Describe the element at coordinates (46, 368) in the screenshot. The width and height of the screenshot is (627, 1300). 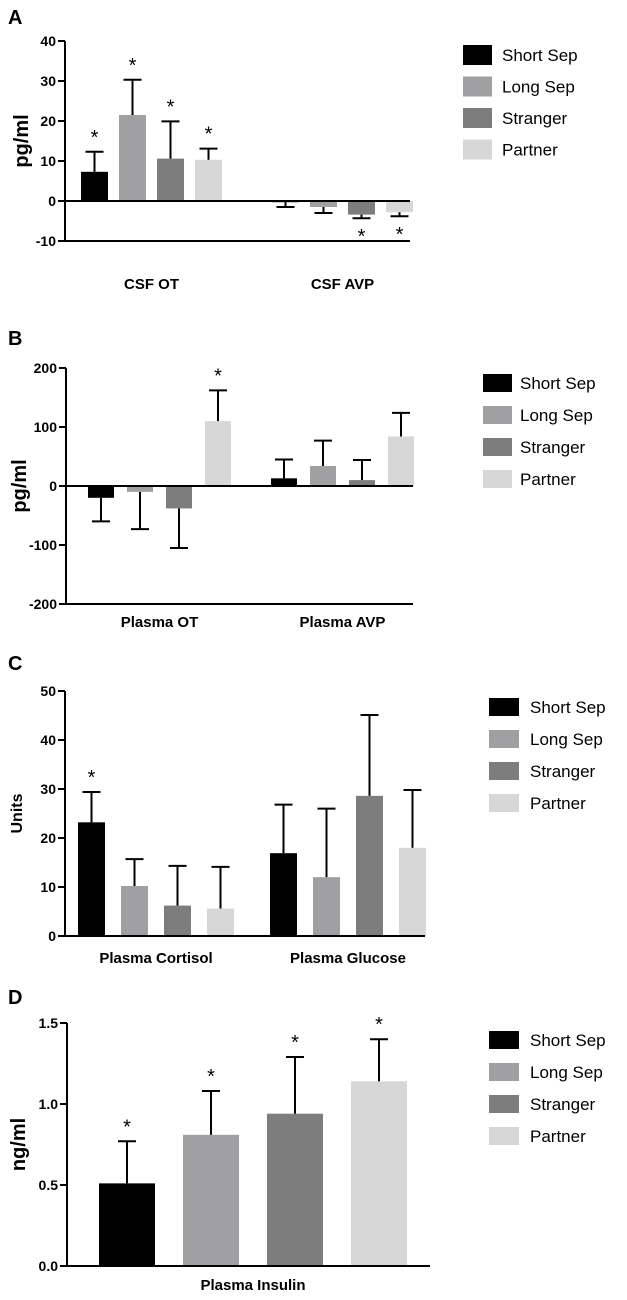
I see `y-tick-label: 200` at that location.